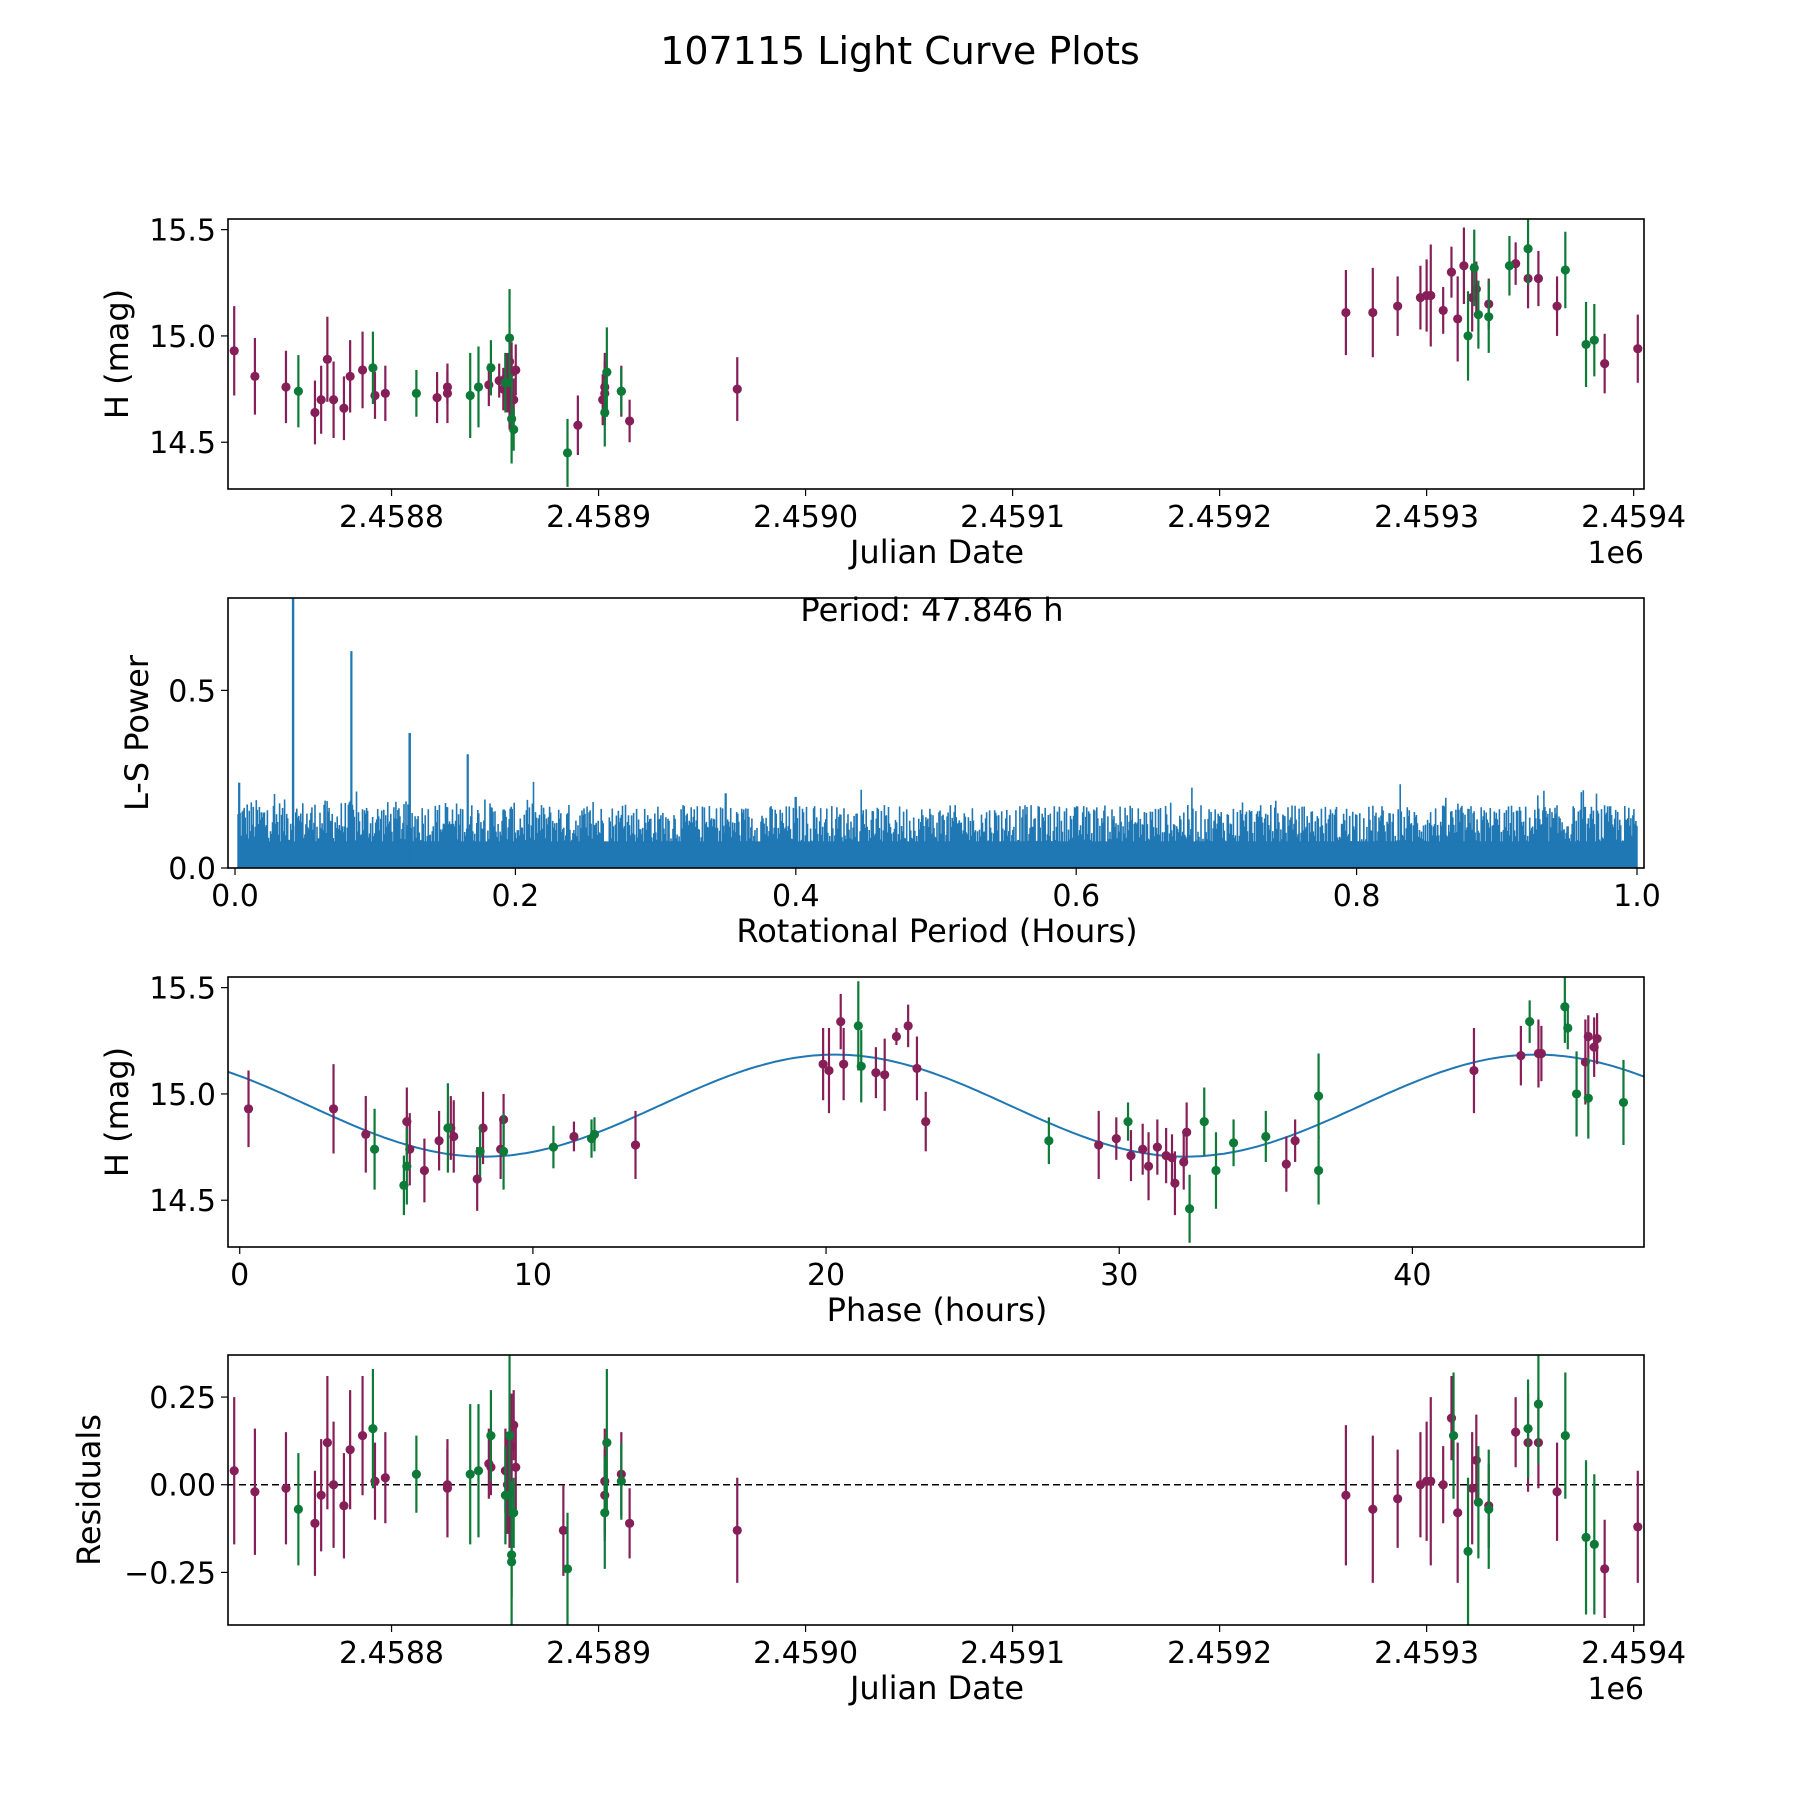 The height and width of the screenshot is (1800, 1800). Describe the element at coordinates (170, 1573) in the screenshot. I see `y-tick-label: −0.25` at that location.